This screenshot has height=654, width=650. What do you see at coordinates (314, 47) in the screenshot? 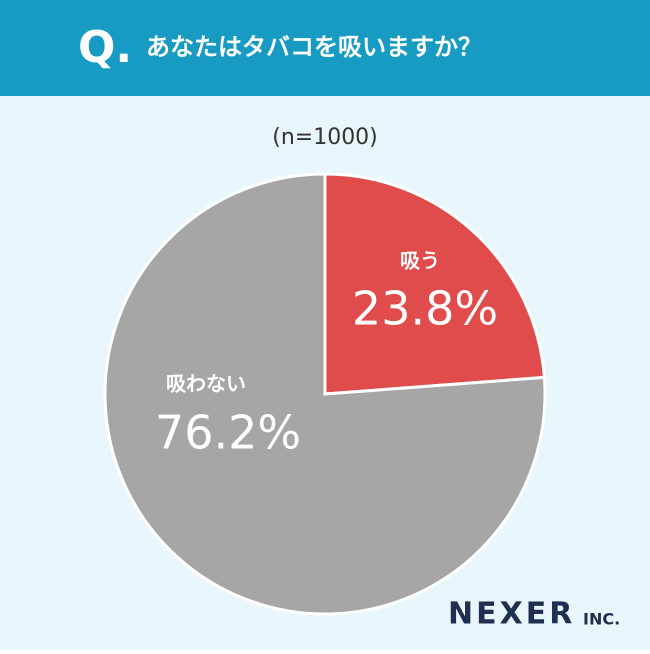
I see `header-question: あなたはタバコを吸いますか？` at bounding box center [314, 47].